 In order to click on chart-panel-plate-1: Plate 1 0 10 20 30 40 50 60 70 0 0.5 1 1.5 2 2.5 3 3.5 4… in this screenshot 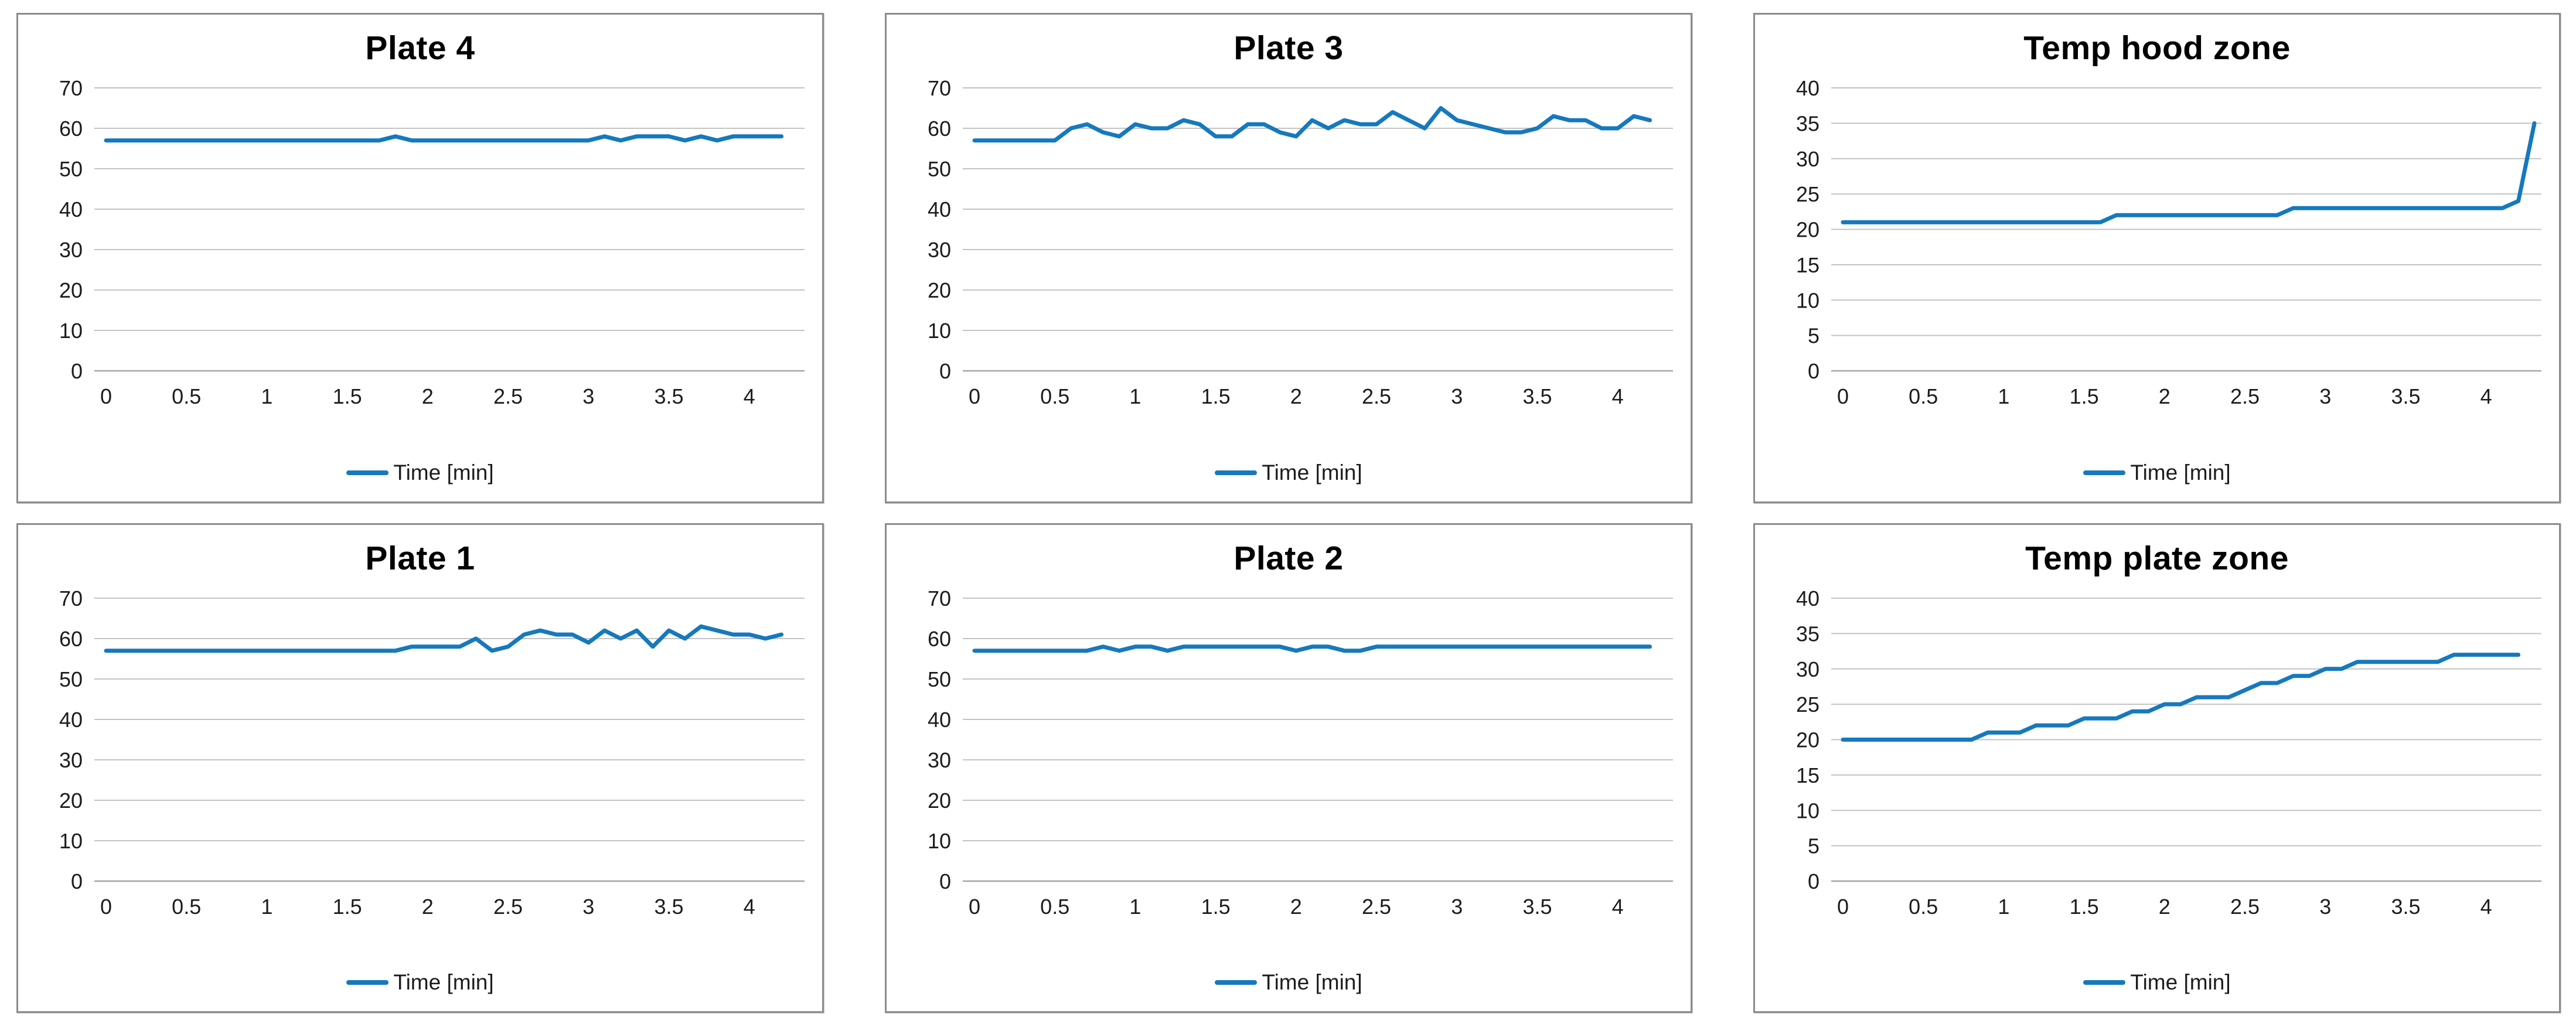, I will do `click(420, 768)`.